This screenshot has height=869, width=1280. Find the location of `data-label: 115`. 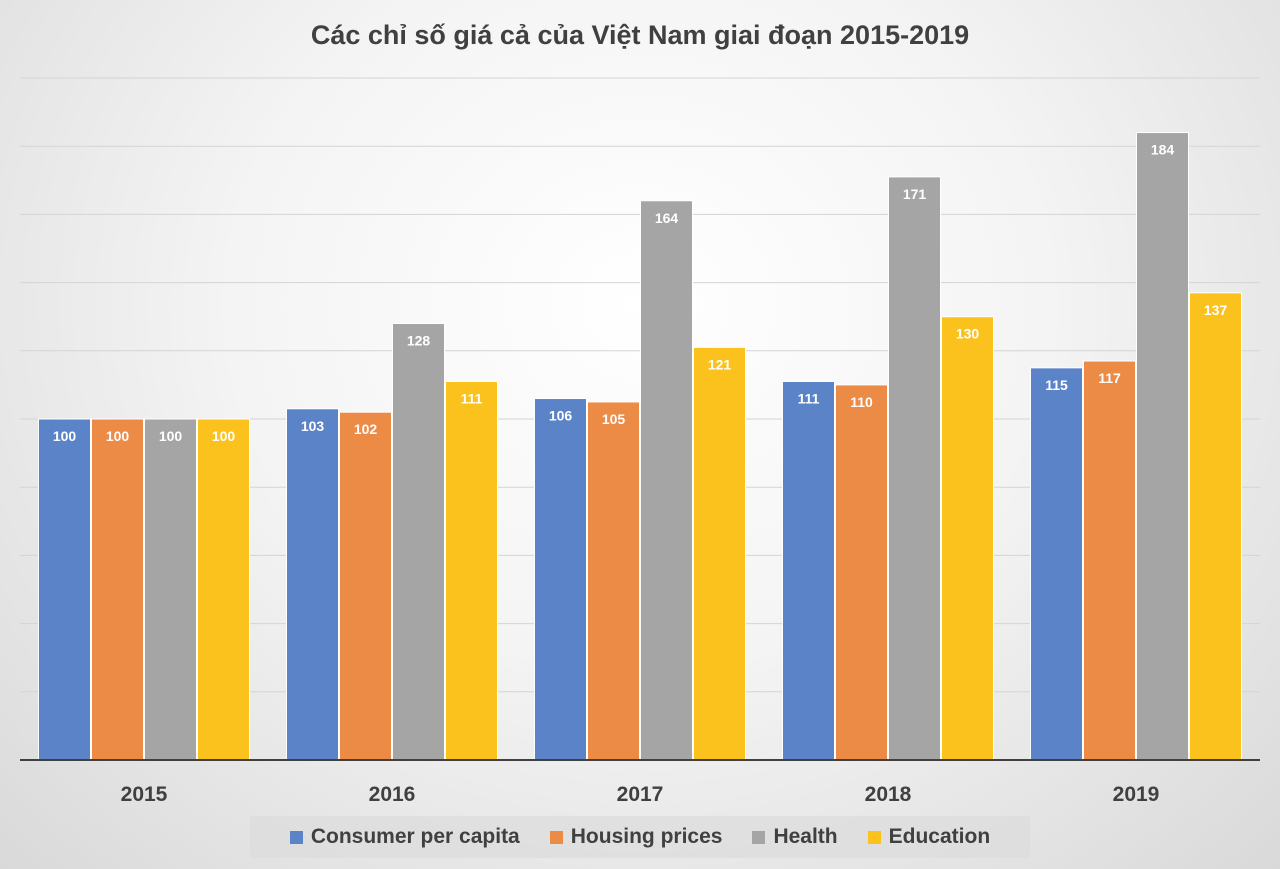

data-label: 115 is located at coordinates (1056, 385).